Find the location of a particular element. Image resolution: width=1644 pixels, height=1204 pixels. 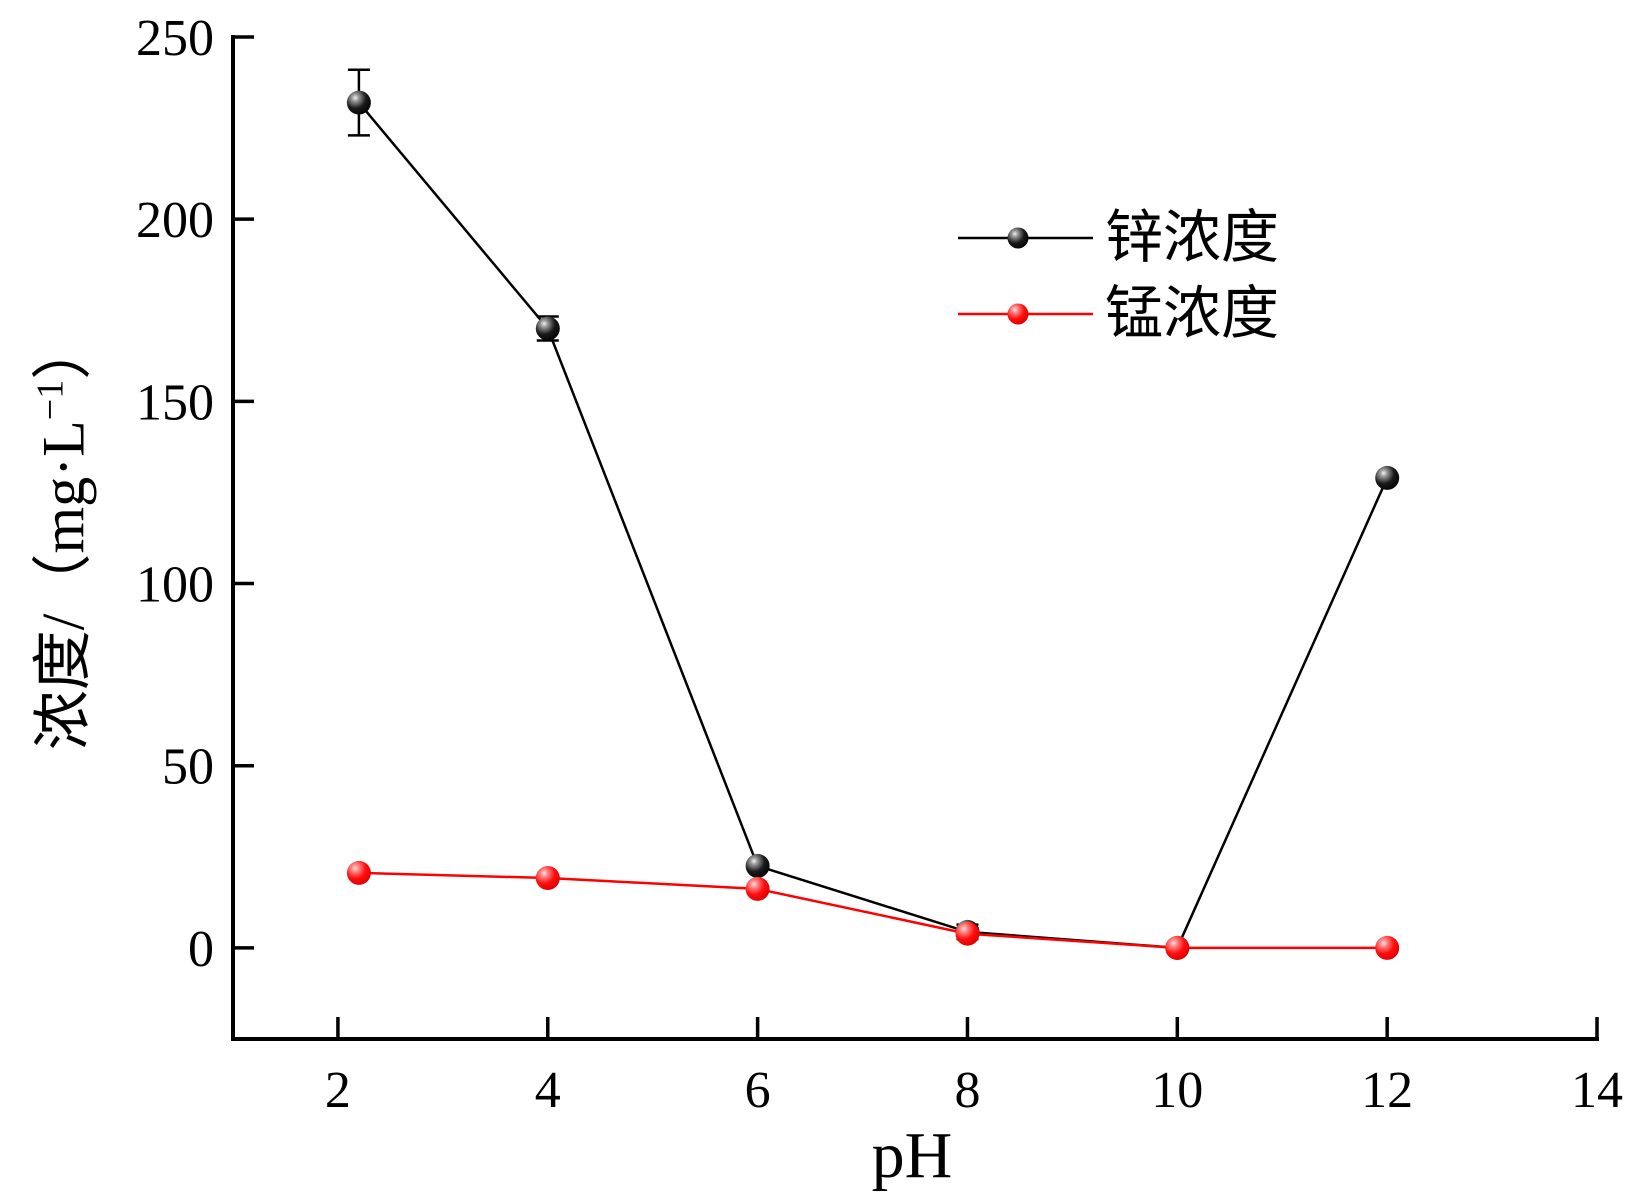

x-tick-label: 14 is located at coordinates (1597, 1090).